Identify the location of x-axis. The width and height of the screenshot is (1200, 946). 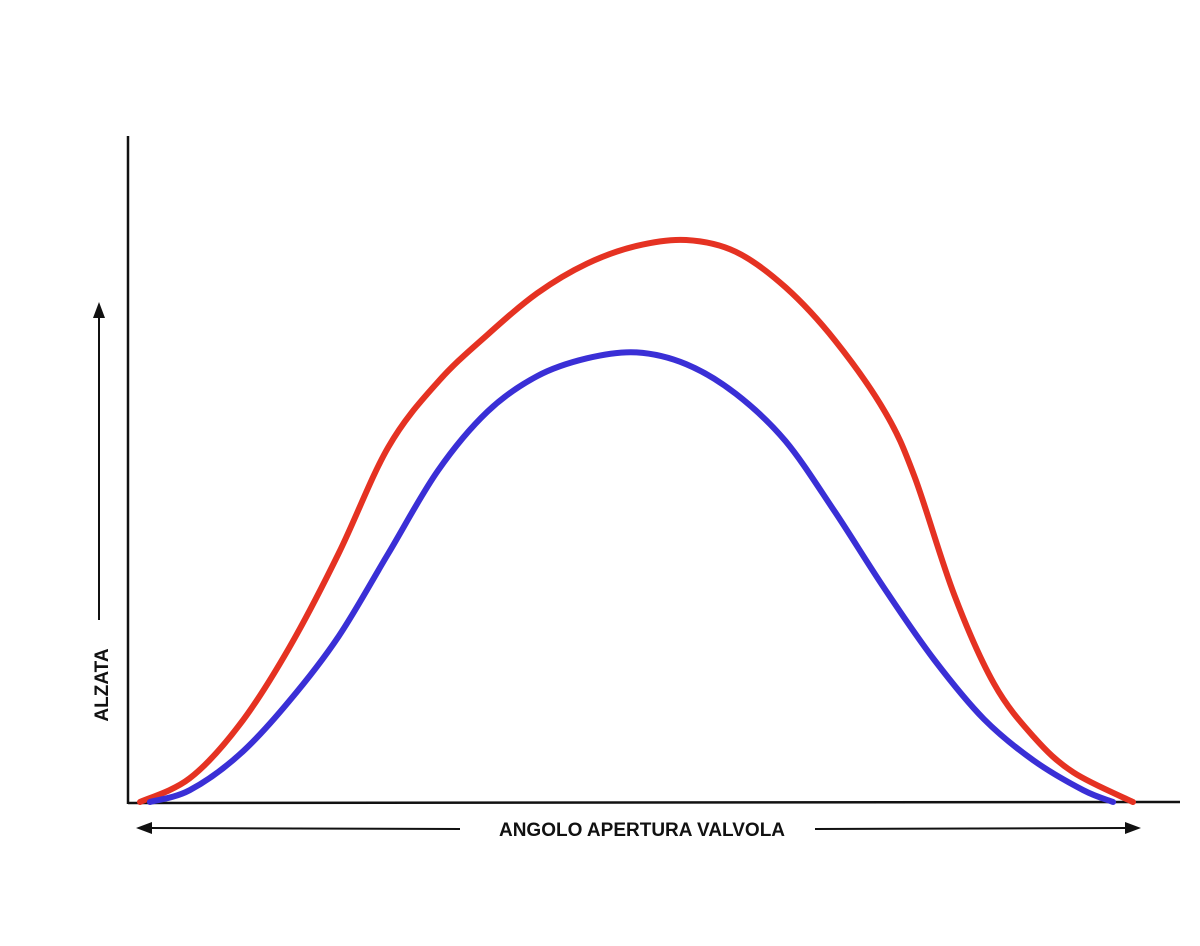
(654, 802).